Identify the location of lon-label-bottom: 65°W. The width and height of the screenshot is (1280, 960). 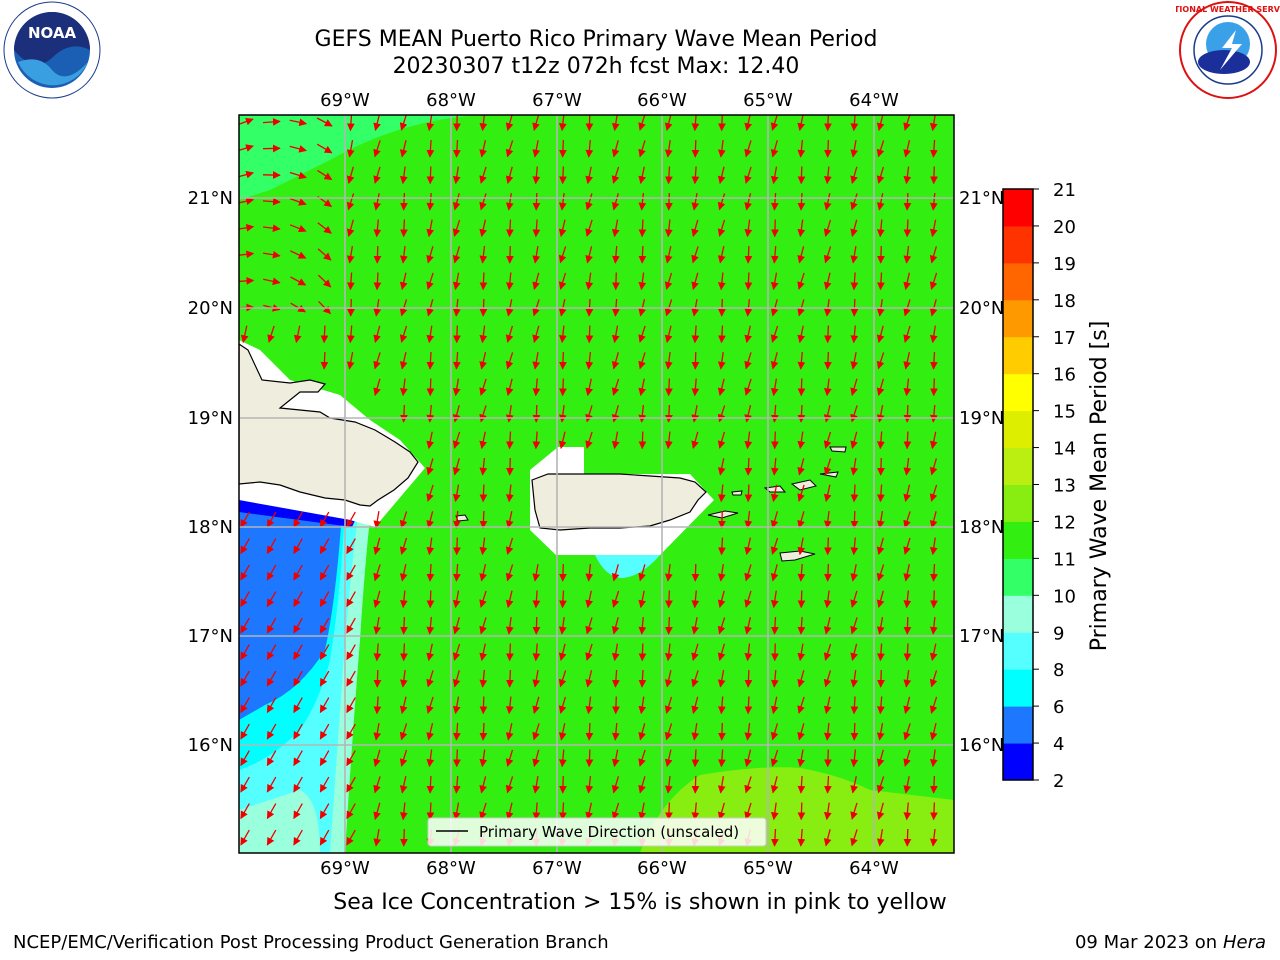
(768, 868).